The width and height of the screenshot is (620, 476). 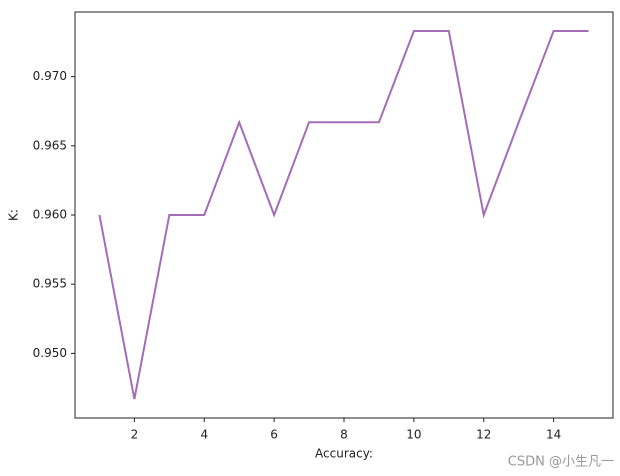 What do you see at coordinates (135, 435) in the screenshot?
I see `x-tick-label: 2` at bounding box center [135, 435].